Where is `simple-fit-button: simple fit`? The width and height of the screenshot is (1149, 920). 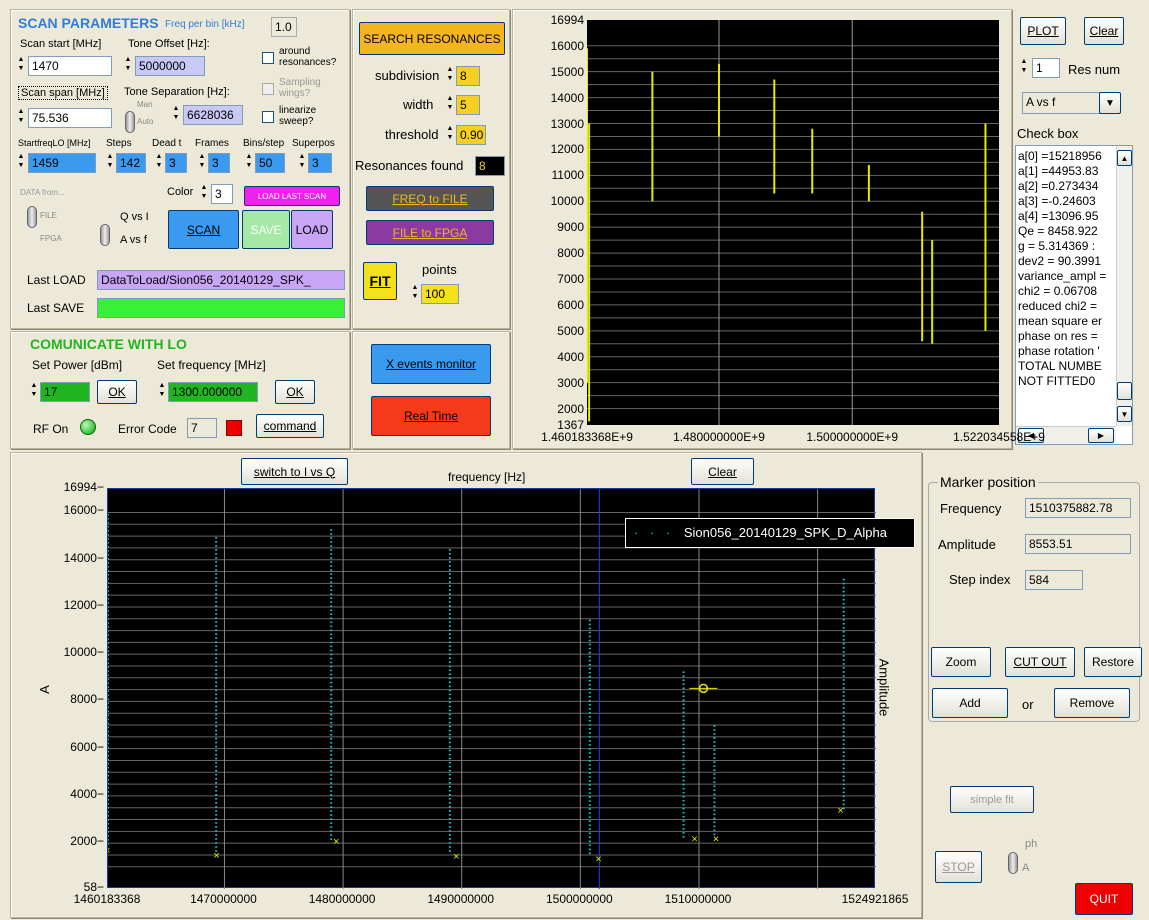
simple-fit-button: simple fit is located at coordinates (992, 799).